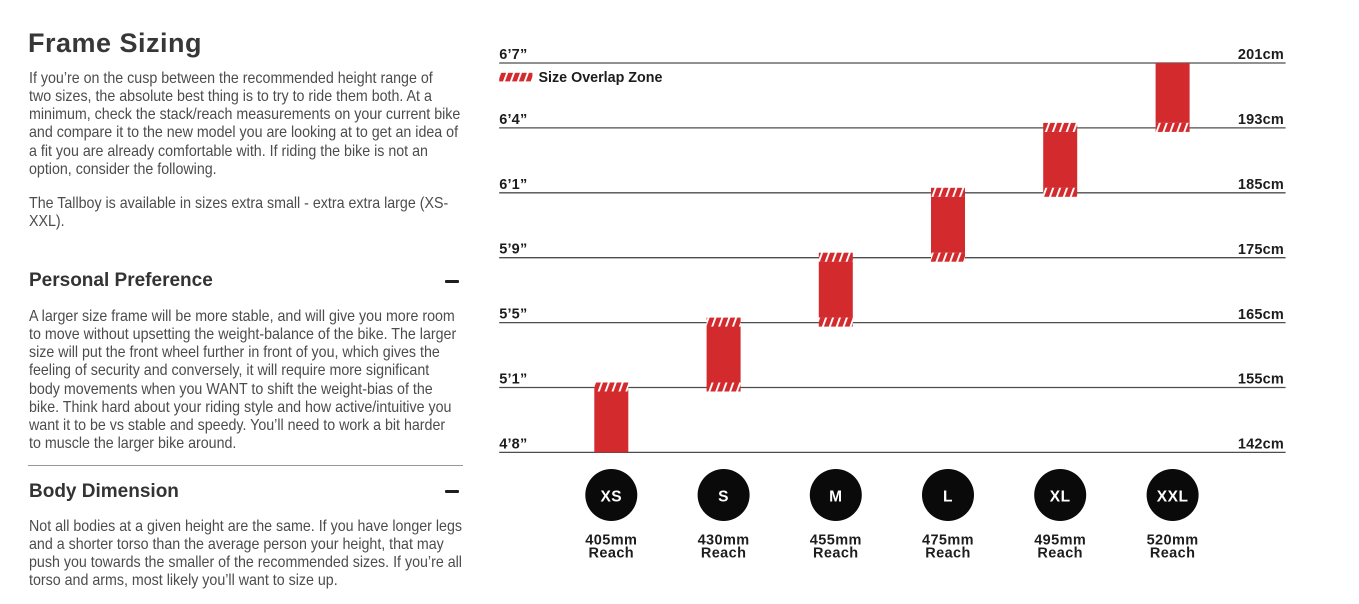 Image resolution: width=1359 pixels, height=604 pixels. Describe the element at coordinates (513, 315) in the screenshot. I see `svg-text: 5’5”` at that location.